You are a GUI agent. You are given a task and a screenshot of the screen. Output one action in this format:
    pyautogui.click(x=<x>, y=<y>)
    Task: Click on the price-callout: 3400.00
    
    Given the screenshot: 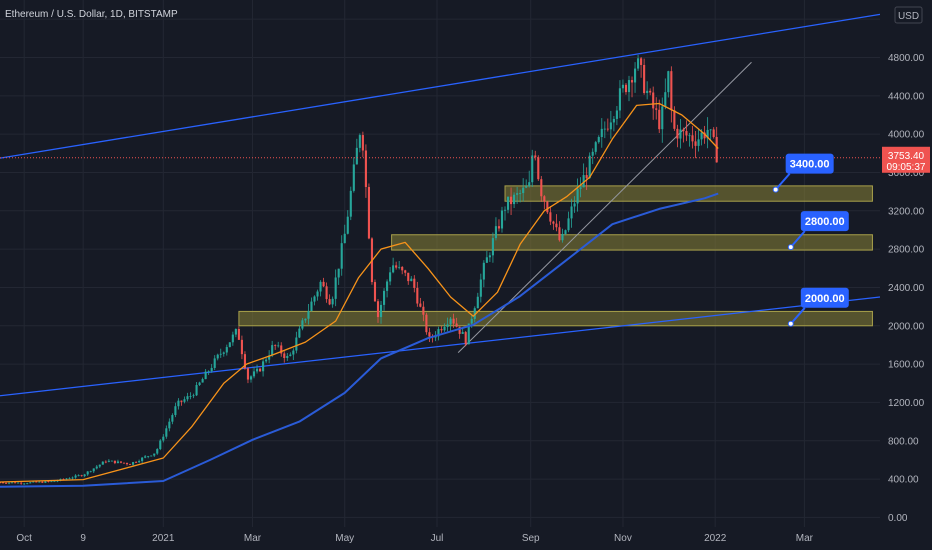 What is the action you would take?
    pyautogui.click(x=803, y=173)
    